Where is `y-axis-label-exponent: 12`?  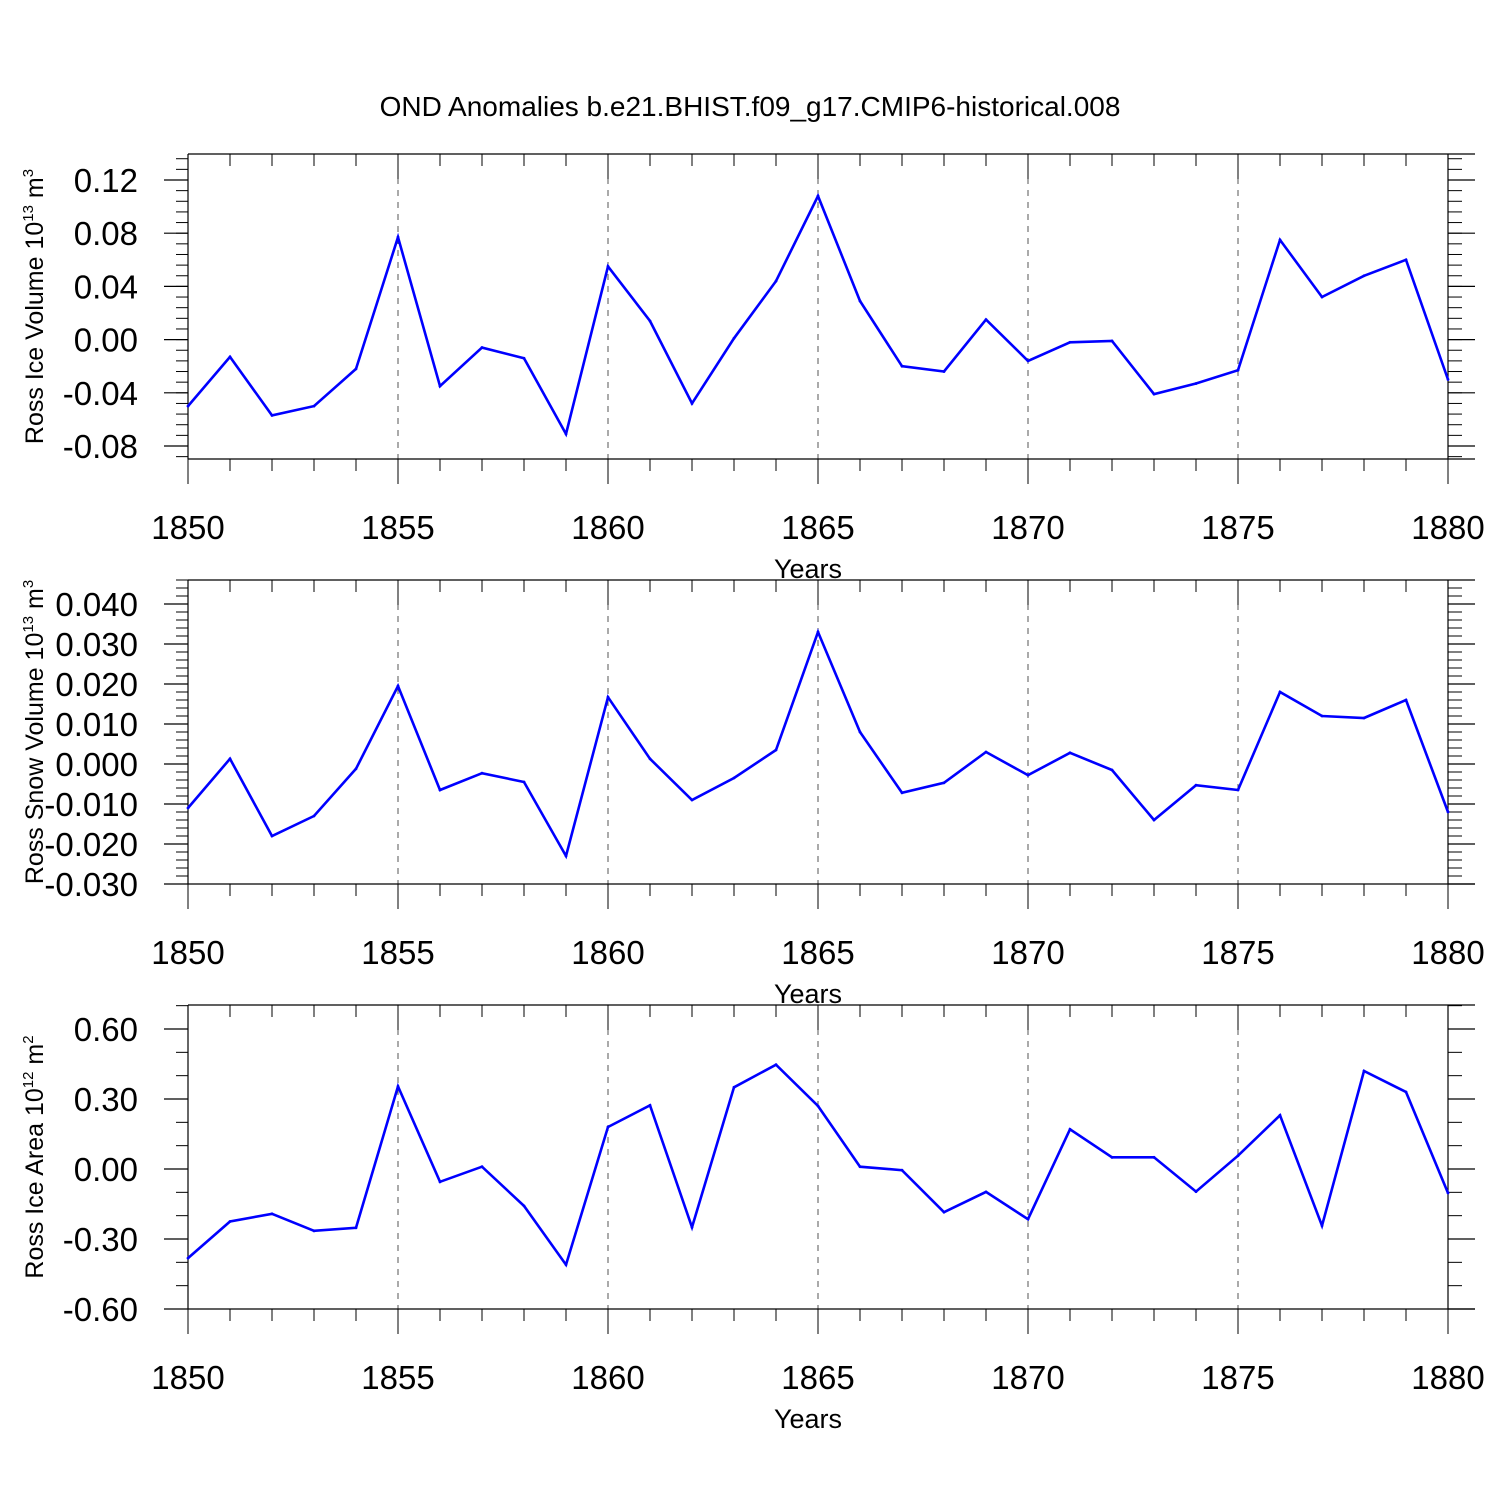 y-axis-label-exponent: 12 is located at coordinates (28, 1080).